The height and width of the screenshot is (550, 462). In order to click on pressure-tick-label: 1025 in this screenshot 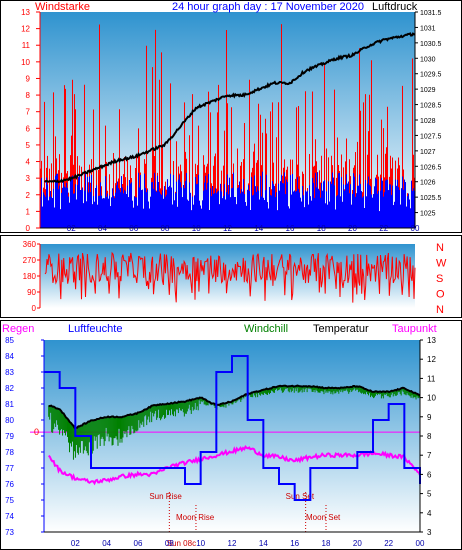, I will do `click(428, 214)`.